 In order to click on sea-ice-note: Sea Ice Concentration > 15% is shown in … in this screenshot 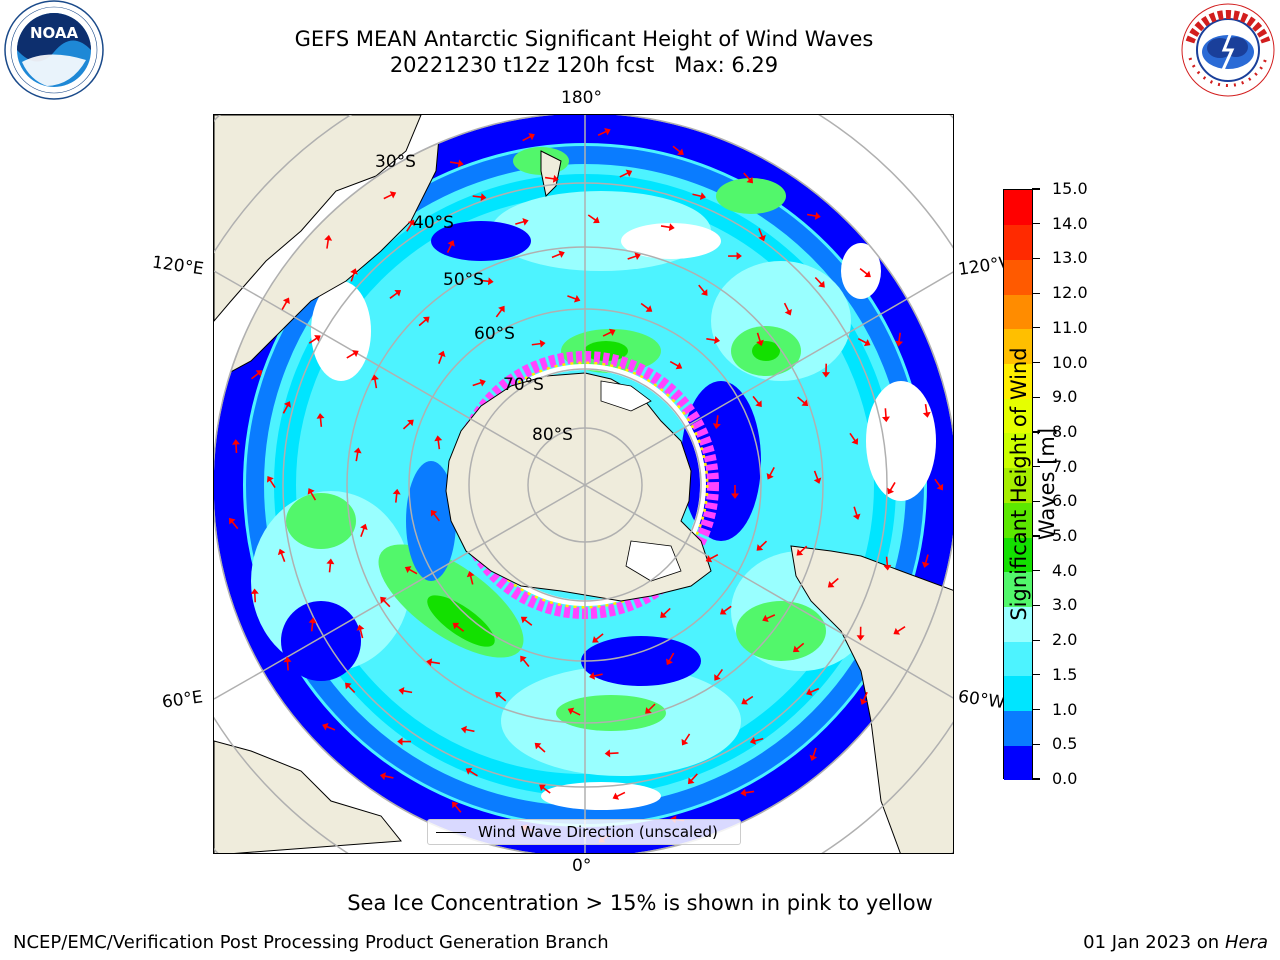, I will do `click(640, 903)`.